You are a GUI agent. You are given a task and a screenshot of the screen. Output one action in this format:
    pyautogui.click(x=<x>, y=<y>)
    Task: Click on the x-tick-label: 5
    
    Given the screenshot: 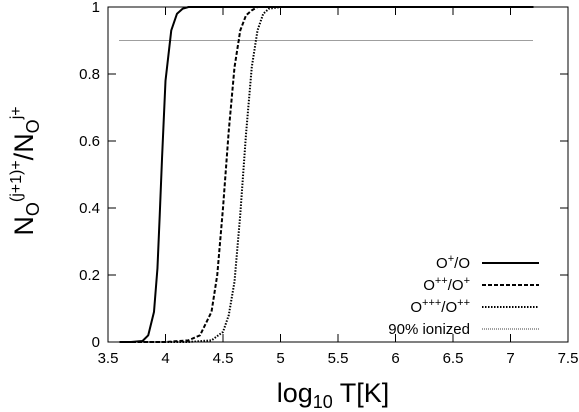 What is the action you would take?
    pyautogui.click(x=280, y=358)
    